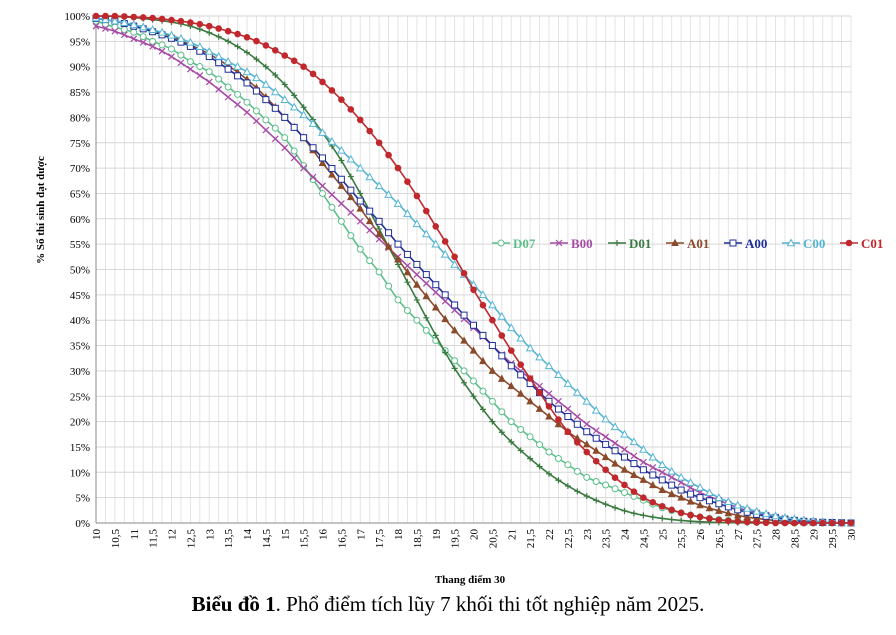  I want to click on legend-label: C00, so click(814, 243).